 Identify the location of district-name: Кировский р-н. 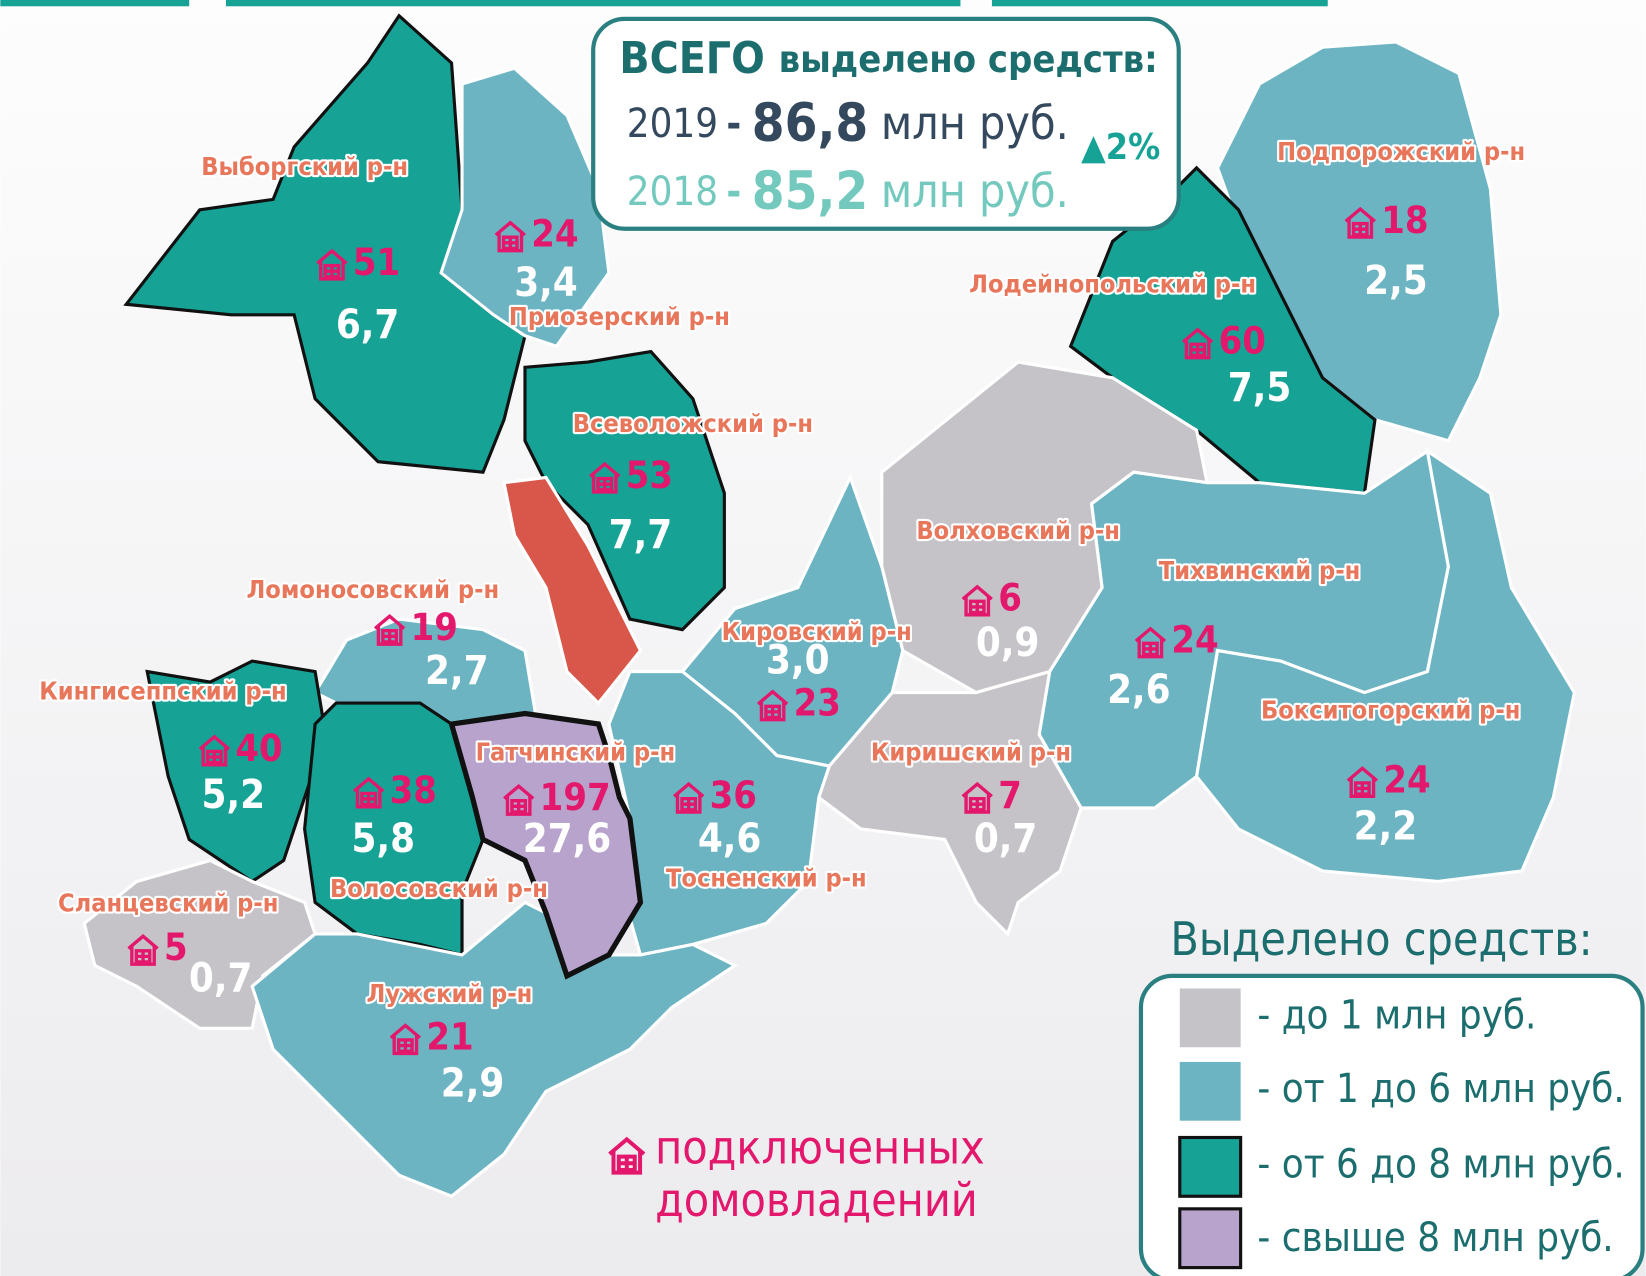
(817, 631).